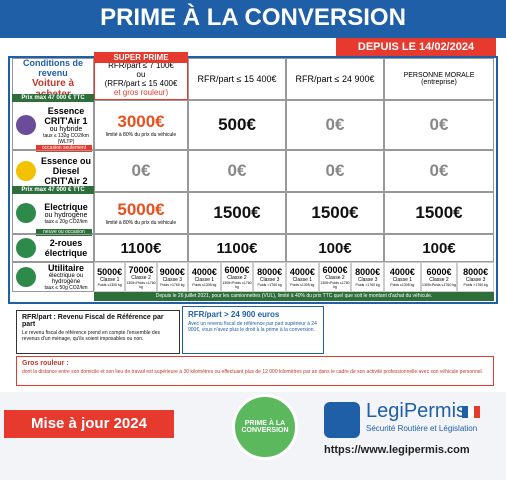 The width and height of the screenshot is (506, 480). I want to click on row-label: 2-roues électrique, so click(53, 248).